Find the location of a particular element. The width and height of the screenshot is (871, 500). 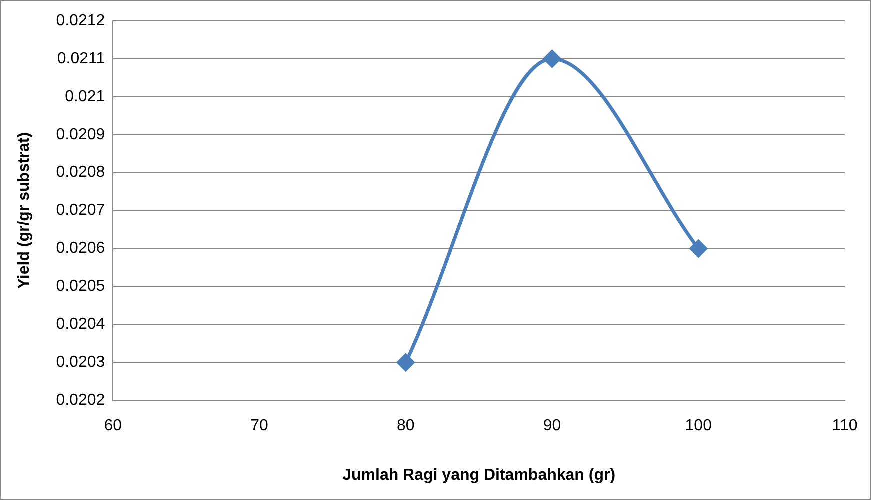

y-axis-title: Yield (gr/gr substrat) is located at coordinates (25, 211).